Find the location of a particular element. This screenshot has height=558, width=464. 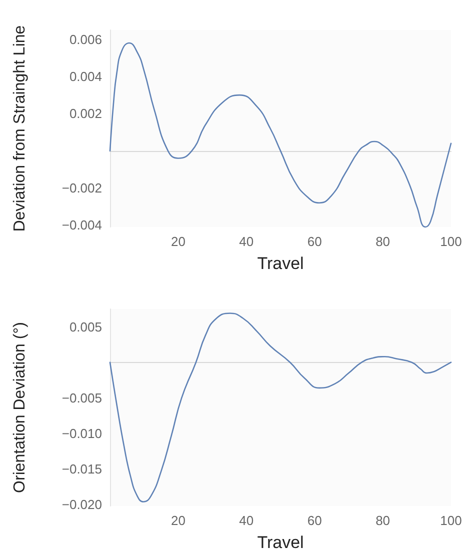

y-tick-label: −0.015 is located at coordinates (82, 469).